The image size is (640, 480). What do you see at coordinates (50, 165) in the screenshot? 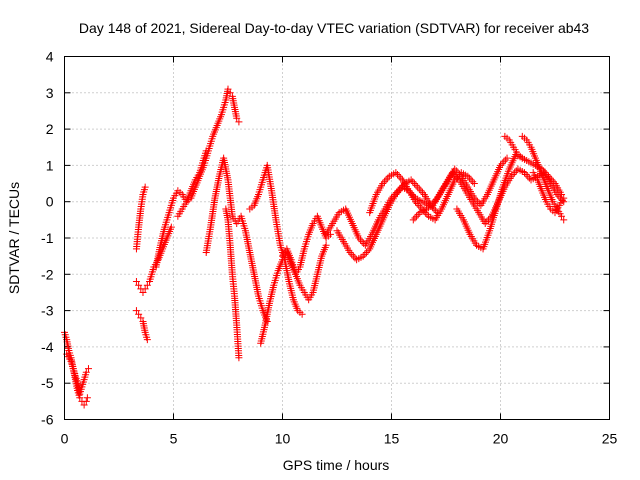
I see `y-tick-label: 1` at bounding box center [50, 165].